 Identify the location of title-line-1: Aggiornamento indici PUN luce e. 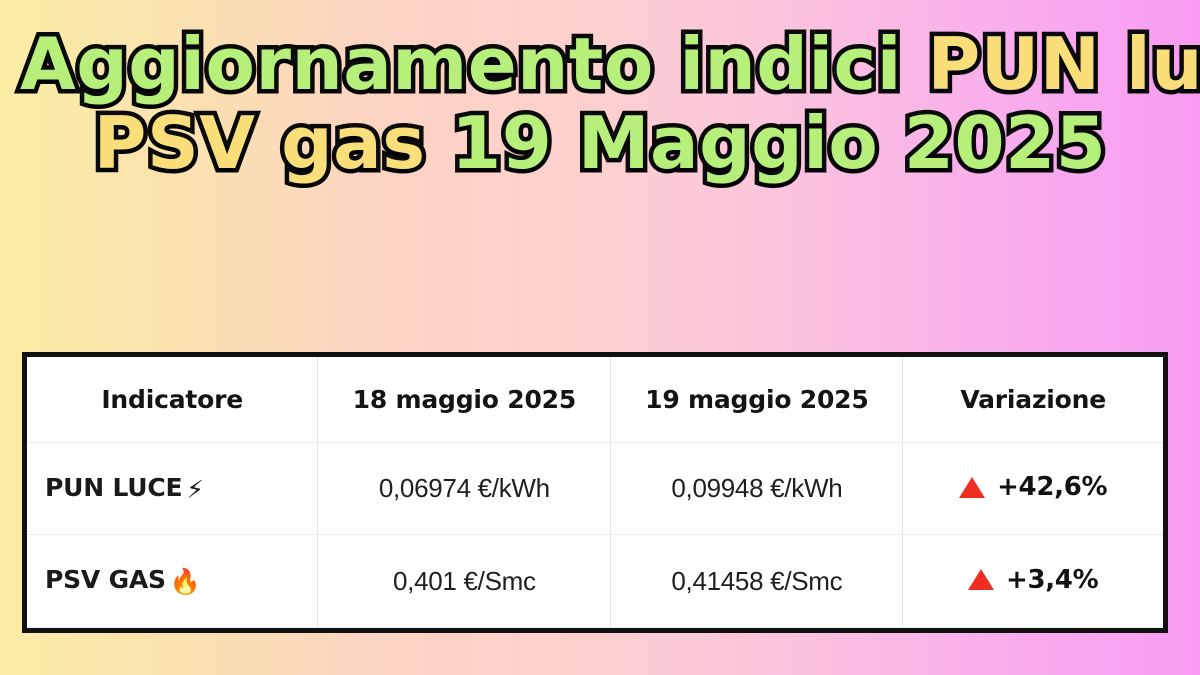
(607, 64).